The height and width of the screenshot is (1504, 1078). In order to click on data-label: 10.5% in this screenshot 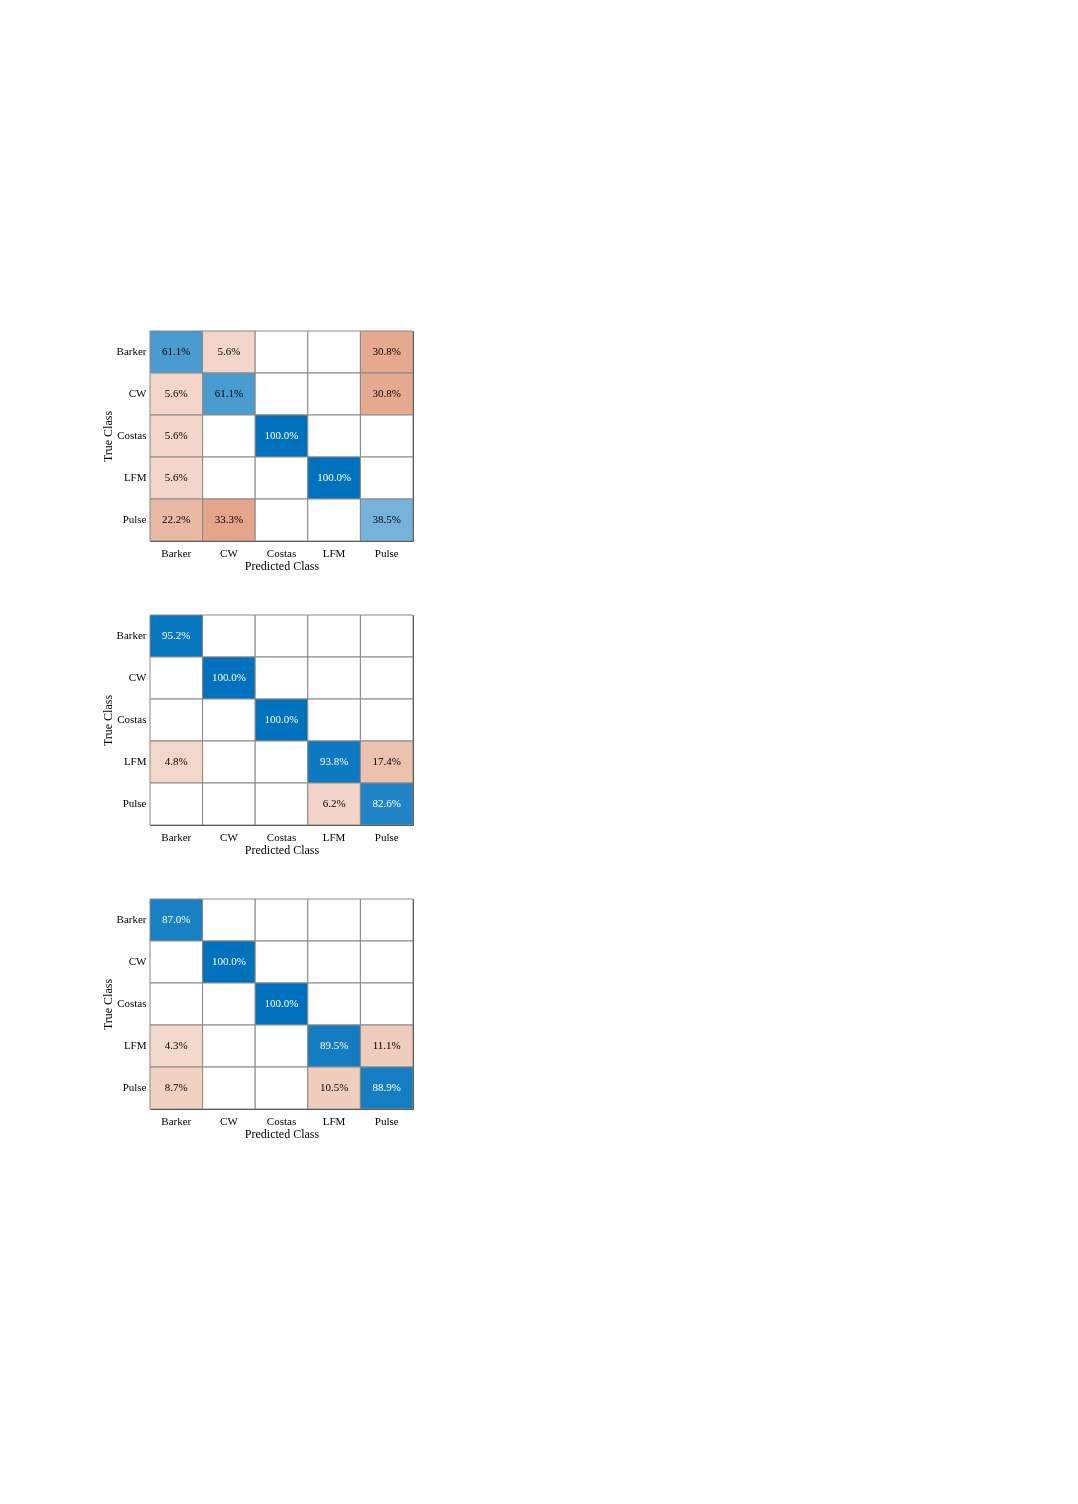, I will do `click(334, 1087)`.